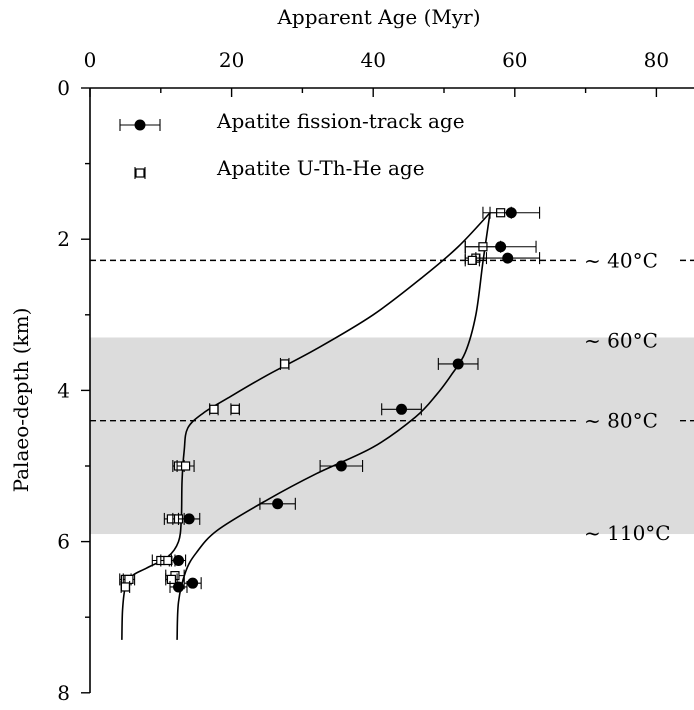 The image size is (694, 710). Describe the element at coordinates (372, 60) in the screenshot. I see `x-tick-label: 40` at that location.